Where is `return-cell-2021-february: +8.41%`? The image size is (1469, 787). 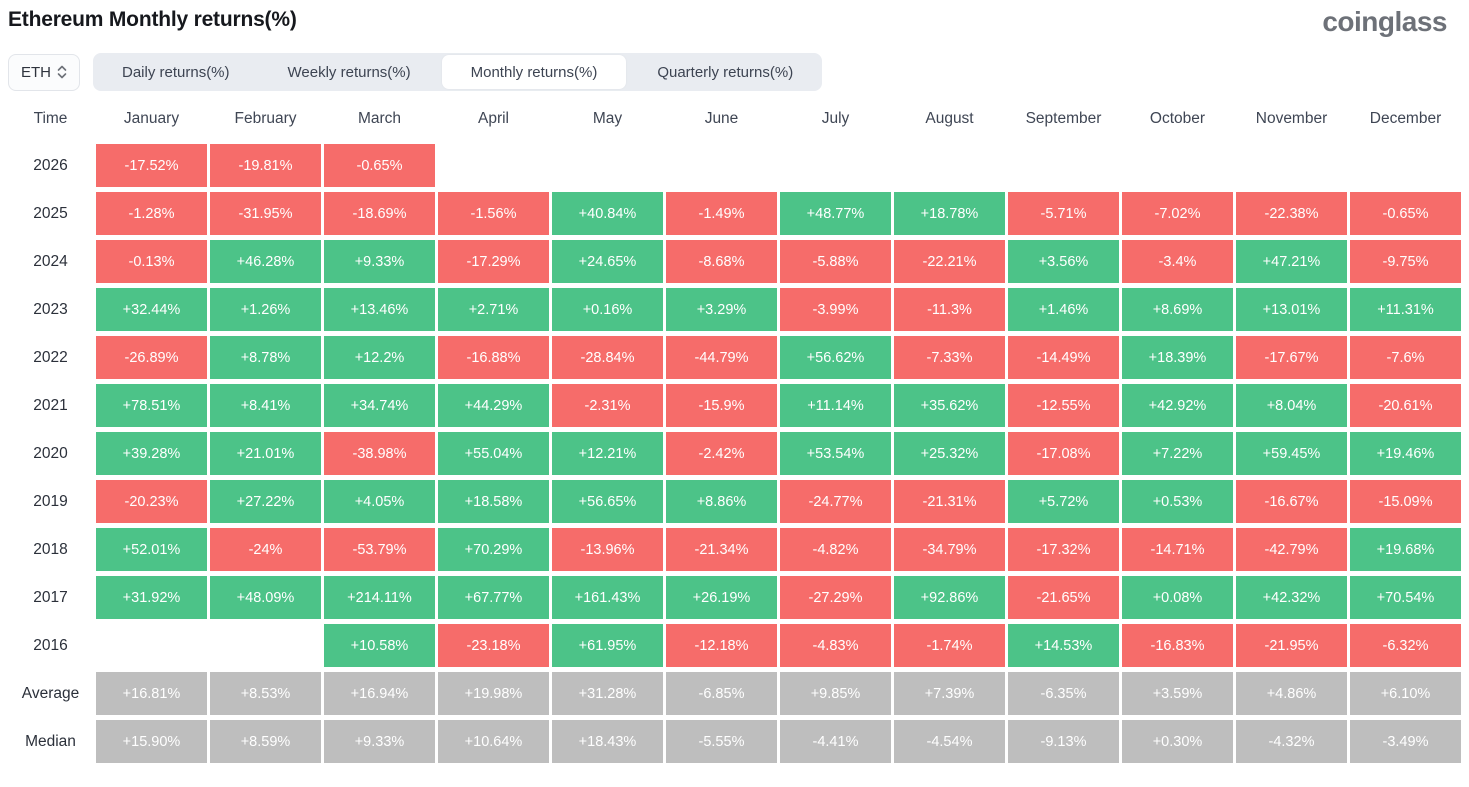 return-cell-2021-february: +8.41% is located at coordinates (265, 405).